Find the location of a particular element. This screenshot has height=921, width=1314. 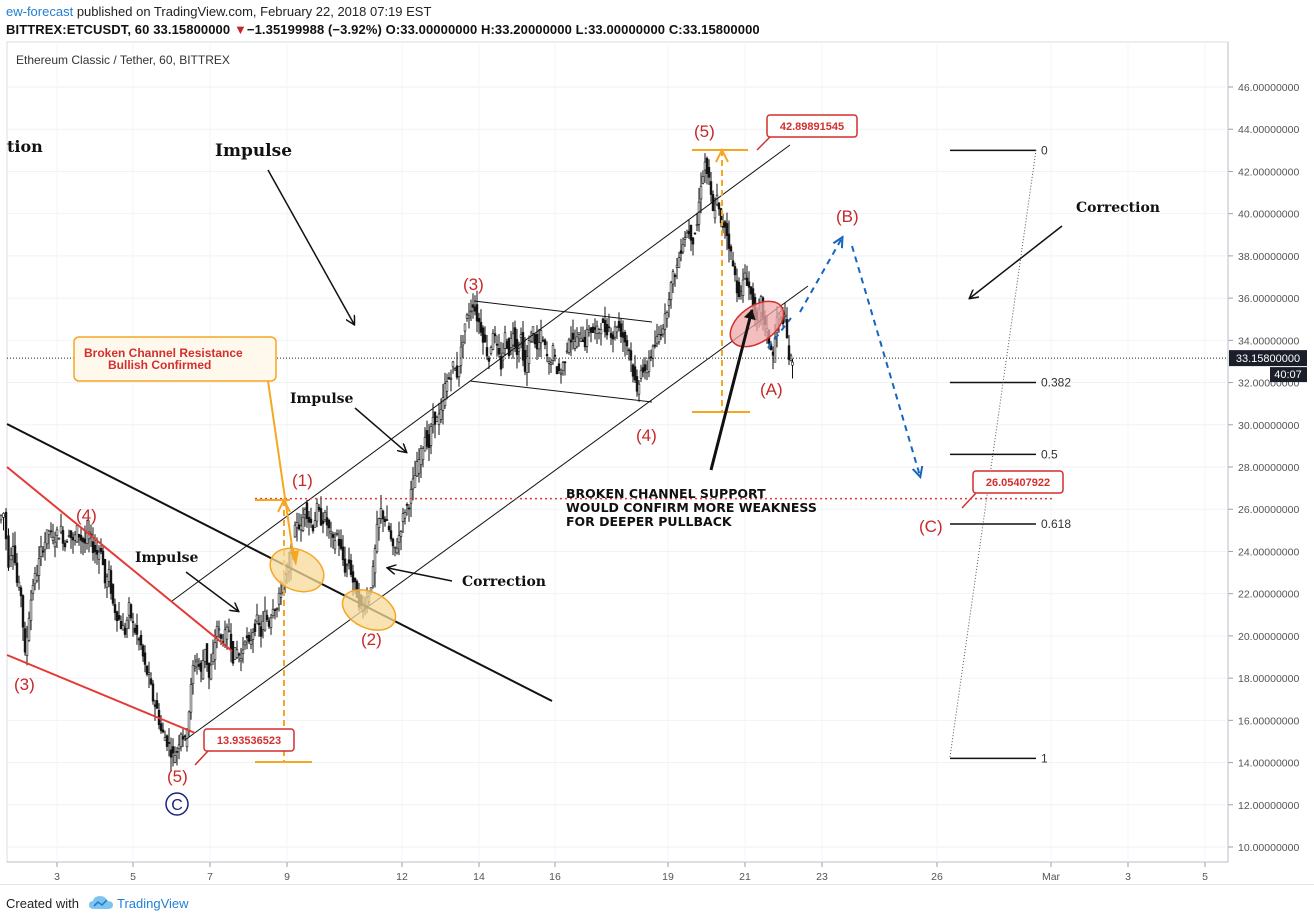

price-tick-label: 24.00000000 is located at coordinates (1268, 552).